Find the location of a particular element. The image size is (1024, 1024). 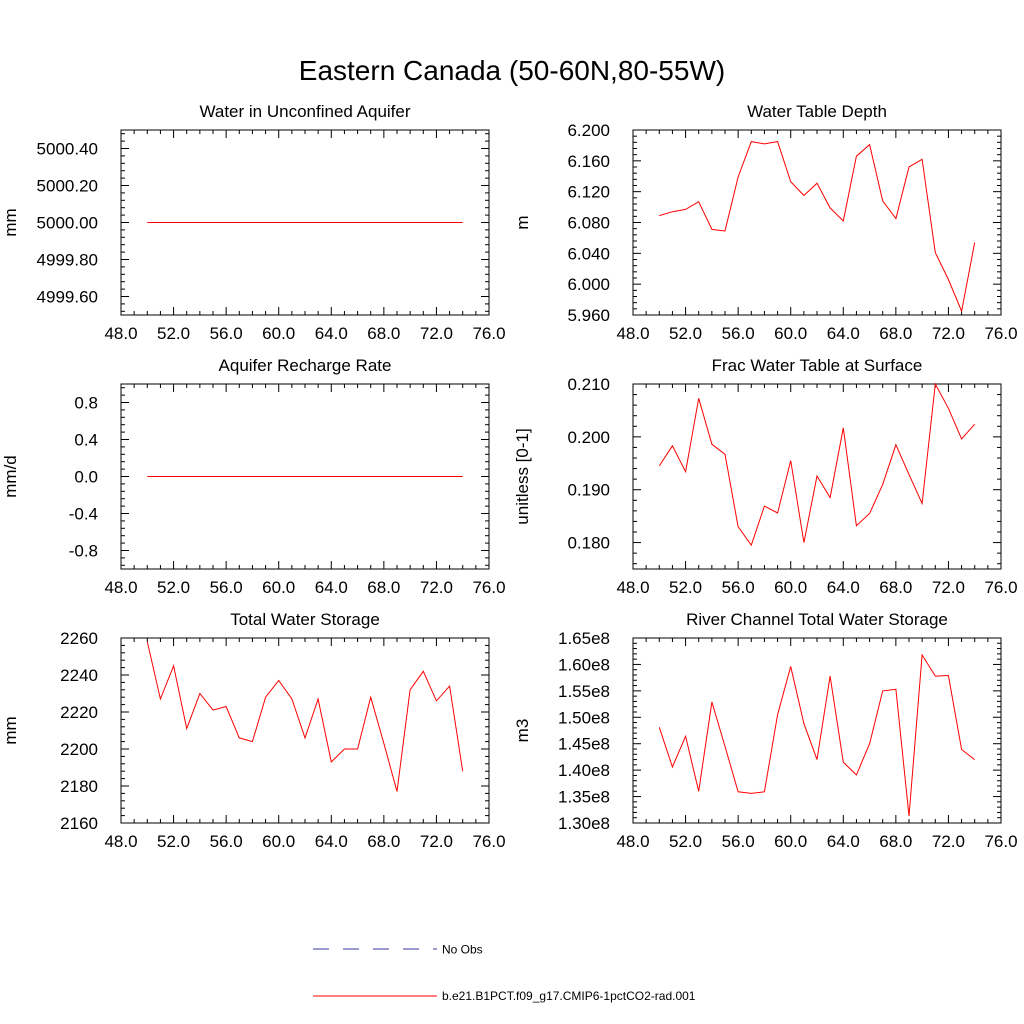

y-tick-label: -0.4 is located at coordinates (83, 514).